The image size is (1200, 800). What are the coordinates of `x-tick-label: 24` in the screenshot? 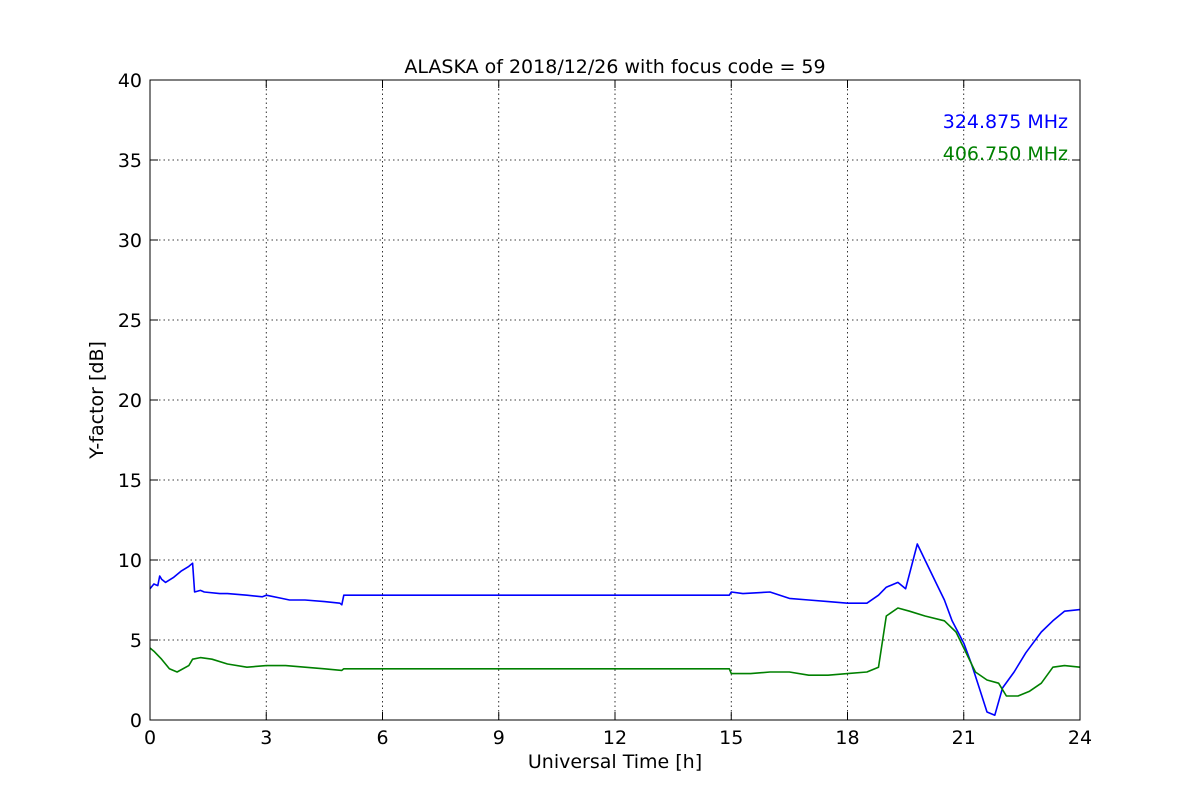 It's located at (1080, 738).